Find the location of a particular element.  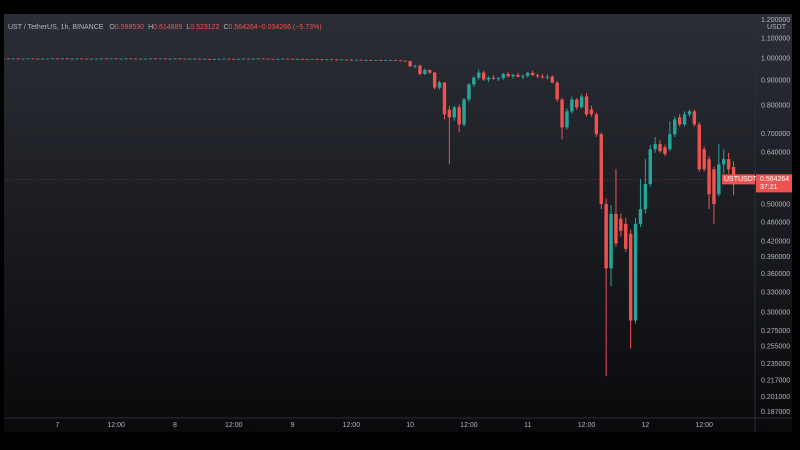

x-tick-label: 9 is located at coordinates (293, 425).